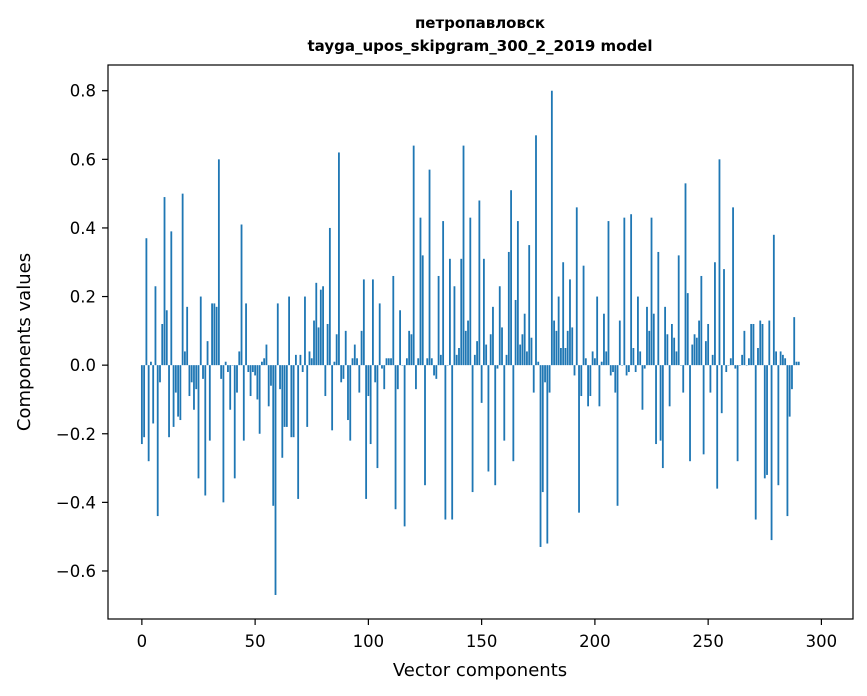 This screenshot has width=867, height=696. Describe the element at coordinates (480, 670) in the screenshot. I see `x-axis-label: Vector components` at that location.